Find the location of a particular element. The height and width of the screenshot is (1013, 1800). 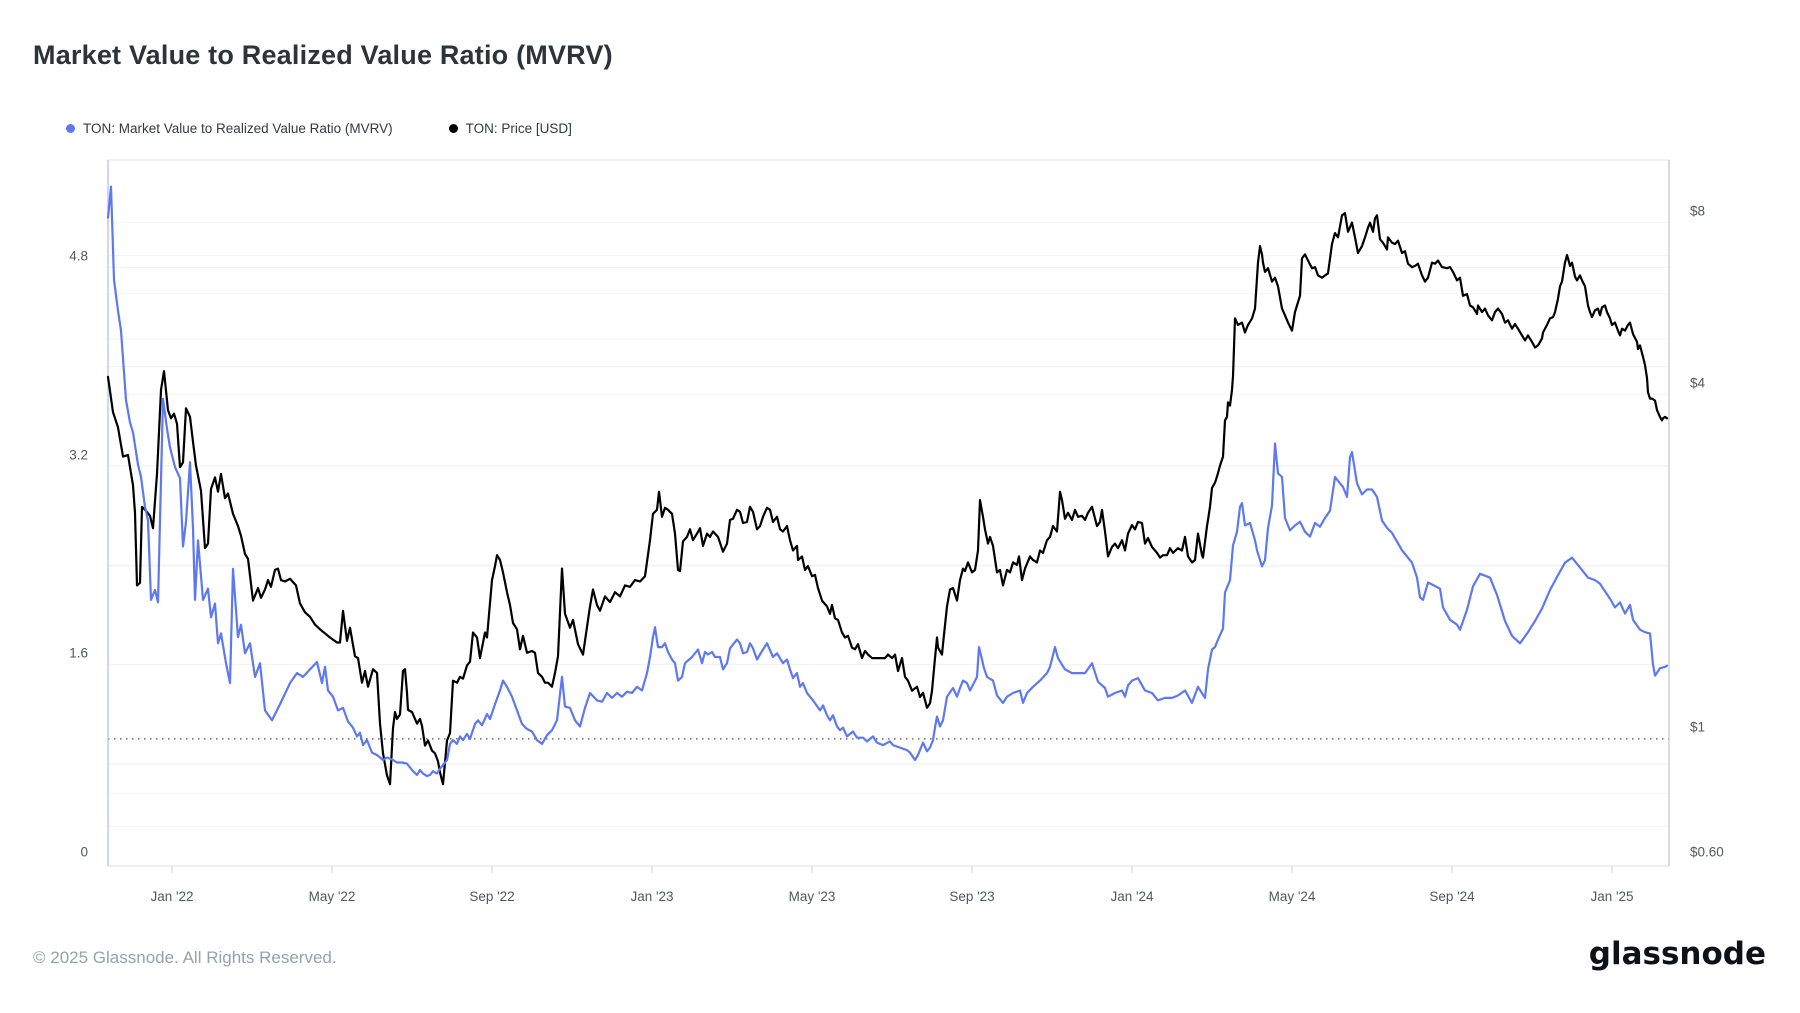

x-axis-tick-label: Jan '24 is located at coordinates (1132, 896).